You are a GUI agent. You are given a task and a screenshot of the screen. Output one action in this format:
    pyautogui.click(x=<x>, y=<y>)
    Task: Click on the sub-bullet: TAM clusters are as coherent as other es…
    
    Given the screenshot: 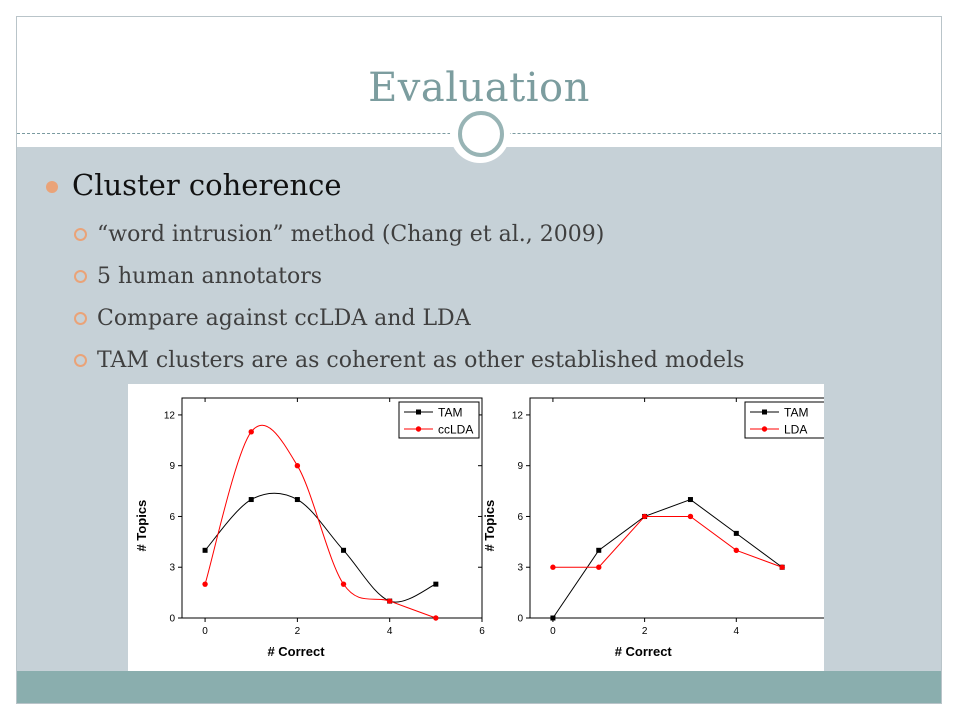 What is the action you would take?
    pyautogui.click(x=409, y=360)
    